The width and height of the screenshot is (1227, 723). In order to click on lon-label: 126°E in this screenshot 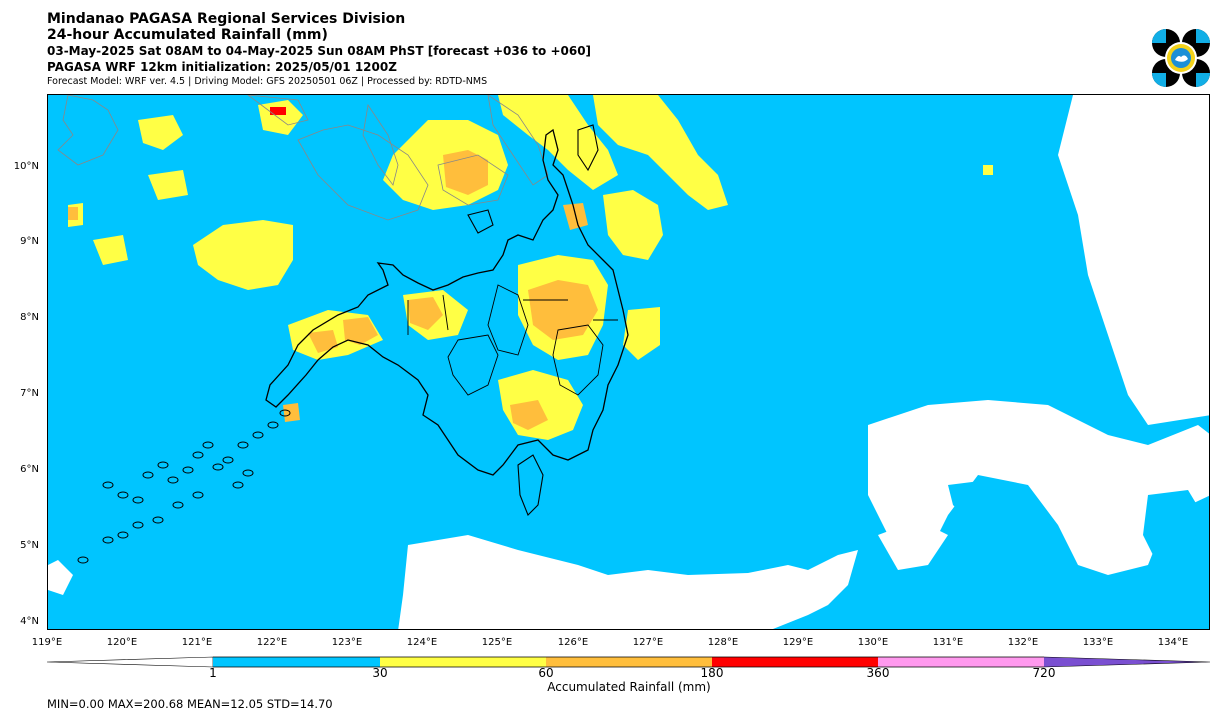, I will do `click(573, 642)`.